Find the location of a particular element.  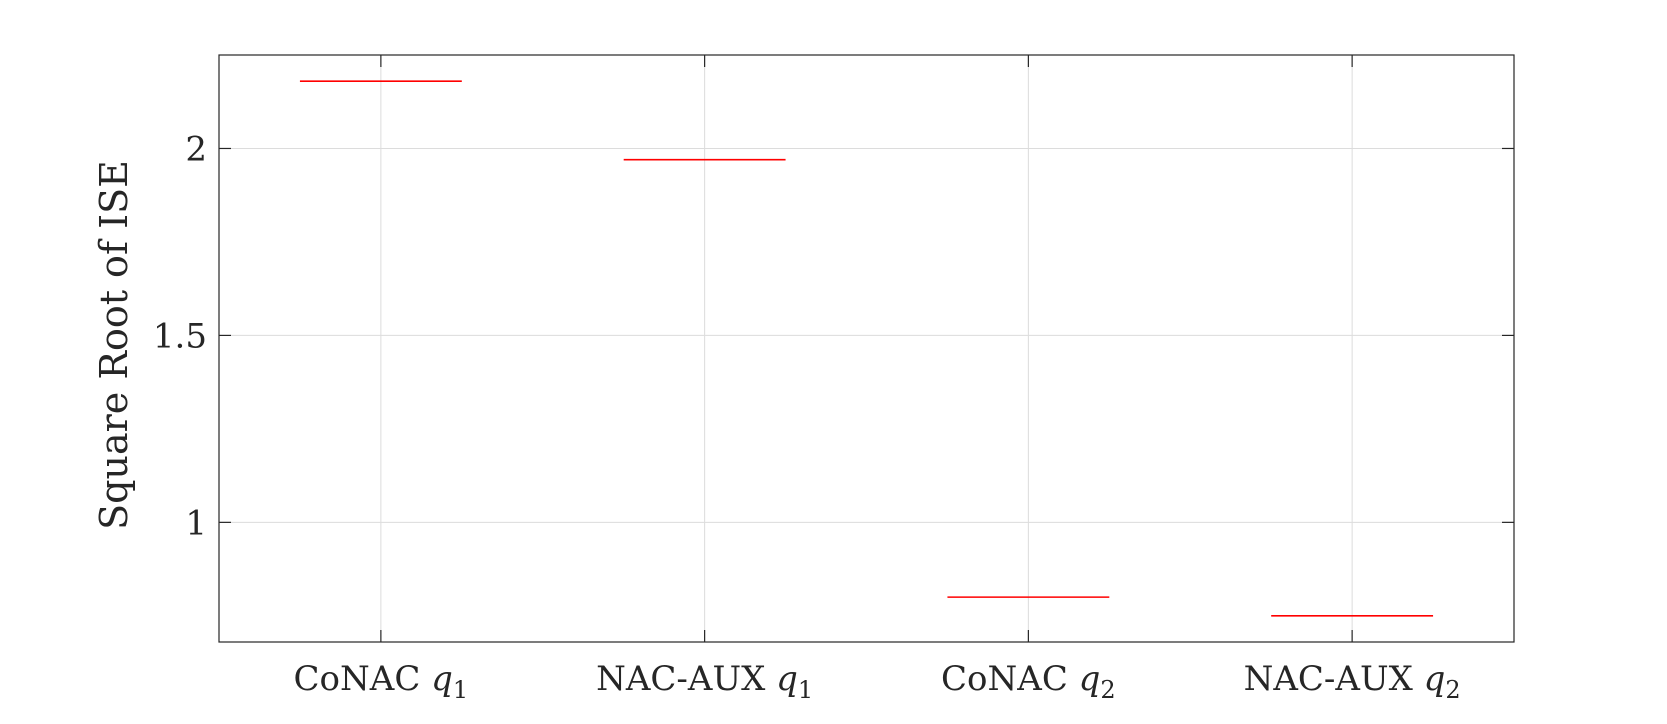

x-tick-label: NAC-AUX q2 is located at coordinates (1352, 681).